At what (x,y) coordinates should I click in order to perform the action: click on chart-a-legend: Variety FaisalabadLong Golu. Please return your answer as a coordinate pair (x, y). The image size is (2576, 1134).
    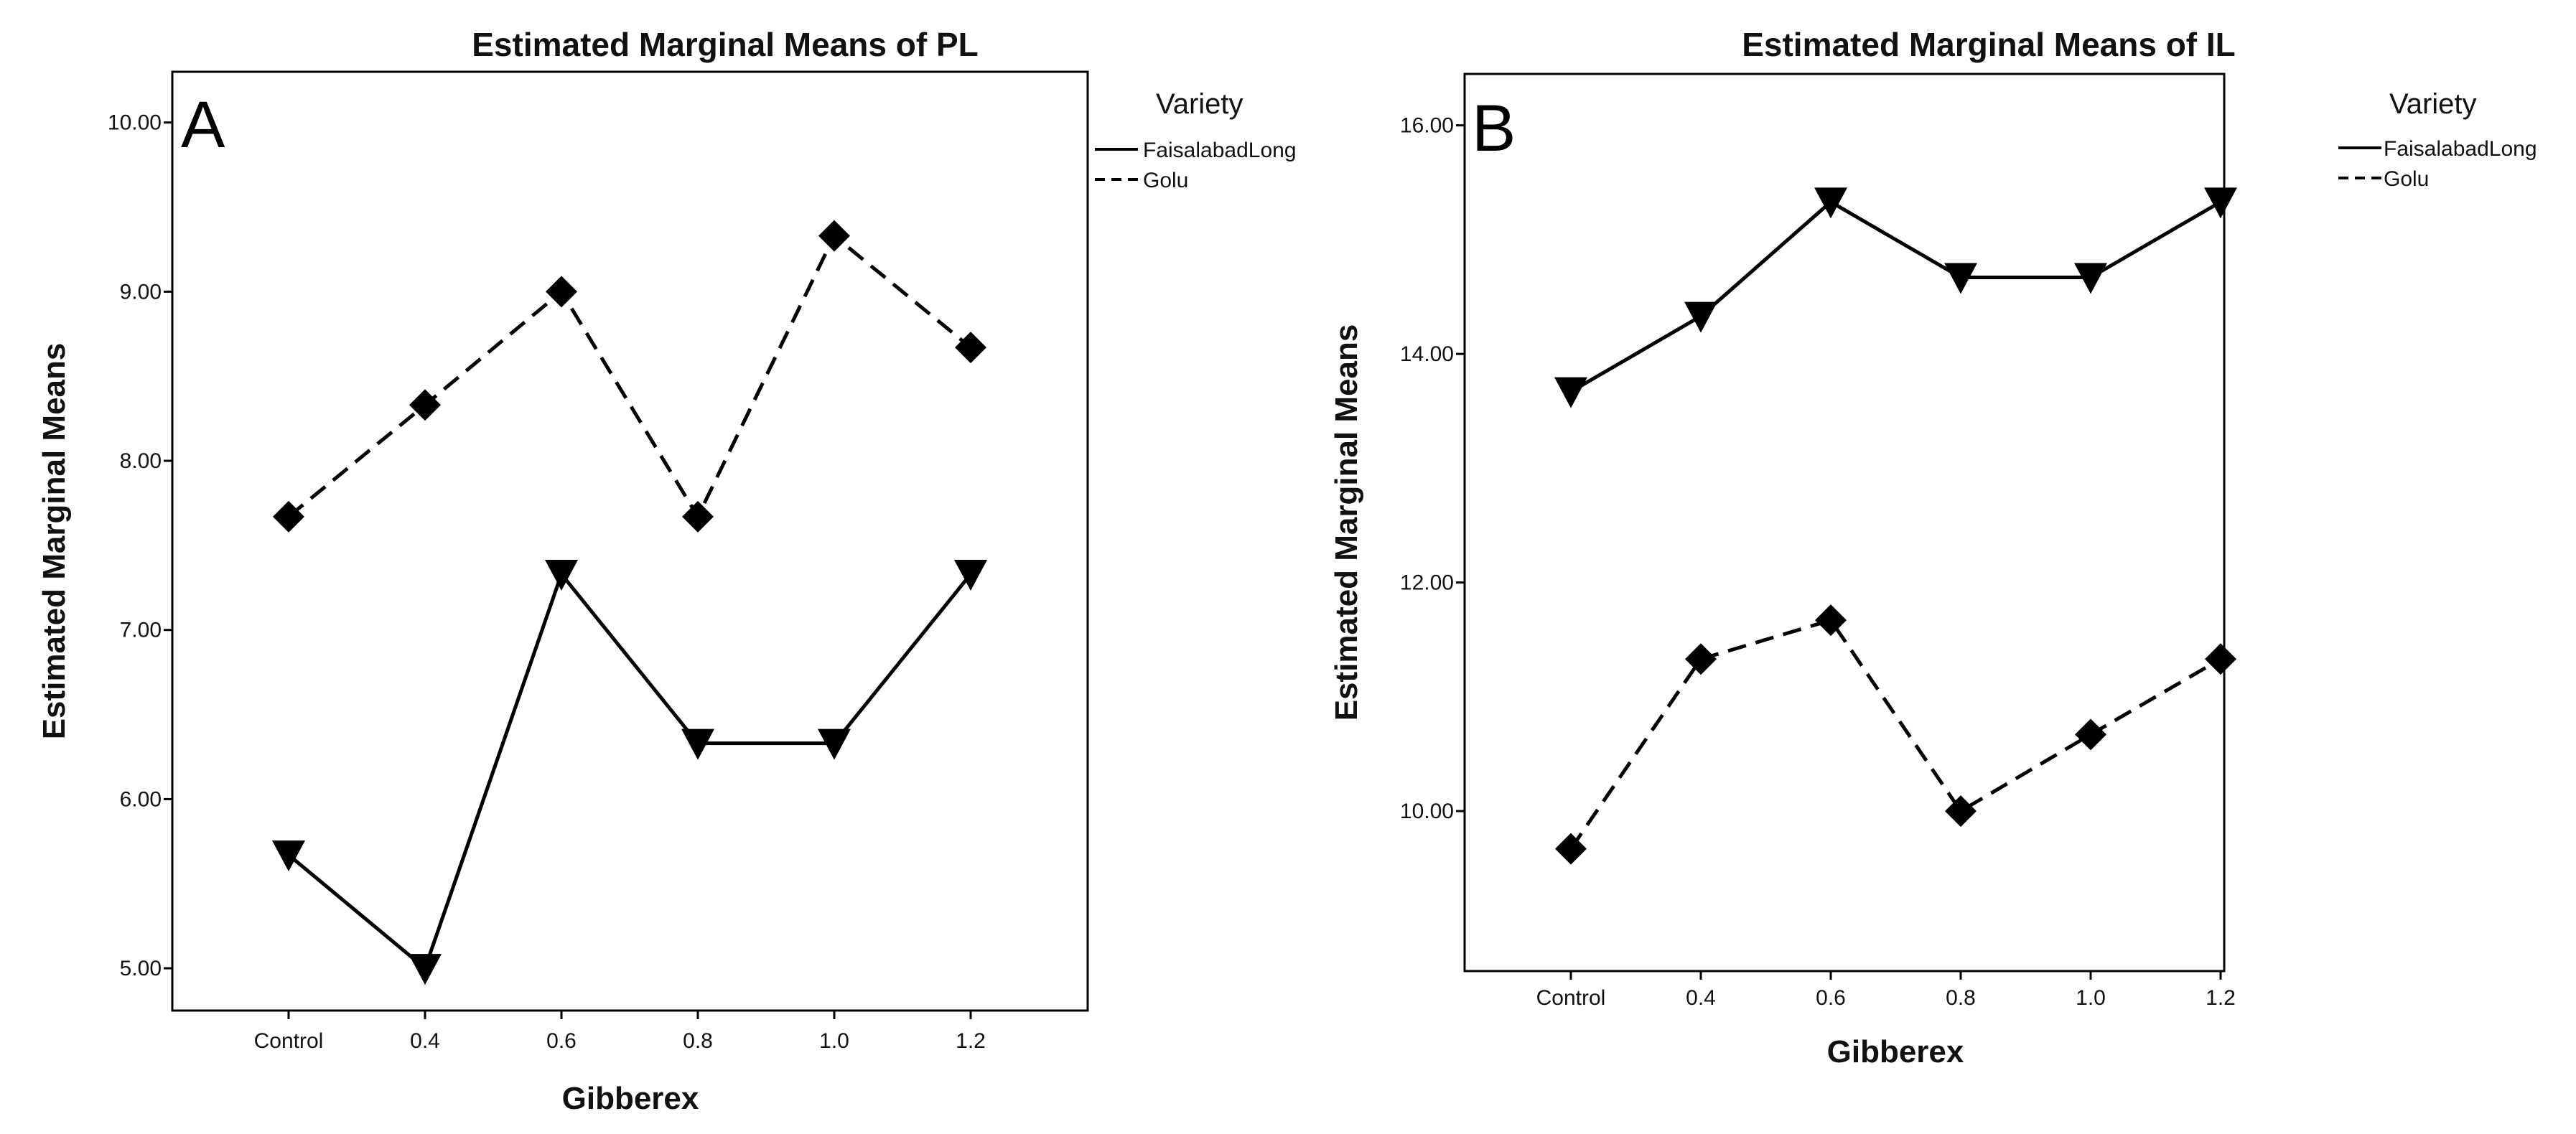
    Looking at the image, I should click on (1196, 140).